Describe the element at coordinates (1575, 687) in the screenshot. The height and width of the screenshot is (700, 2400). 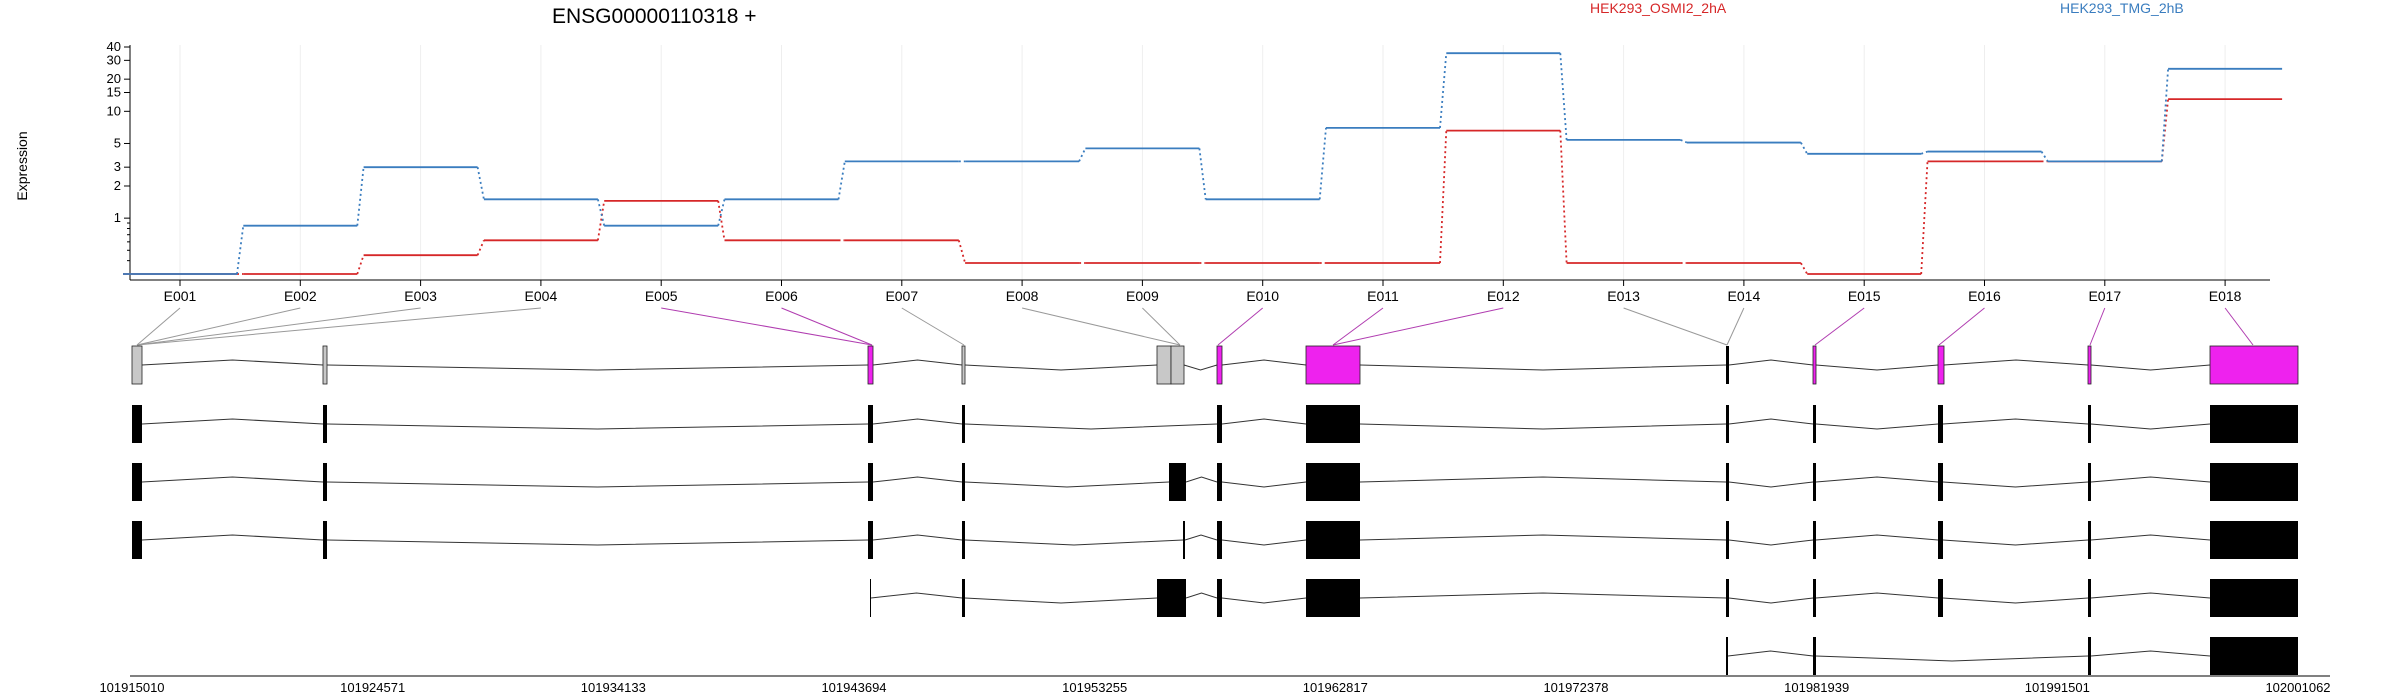
I see `coordinate-label: 101972378` at that location.